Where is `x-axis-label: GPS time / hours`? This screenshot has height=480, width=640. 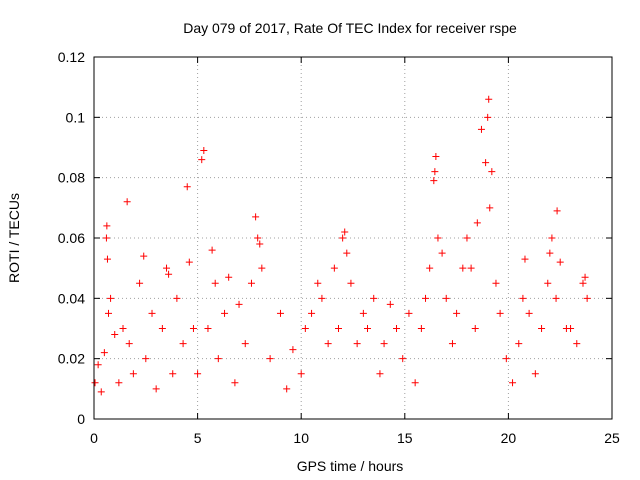 x-axis-label: GPS time / hours is located at coordinates (350, 466).